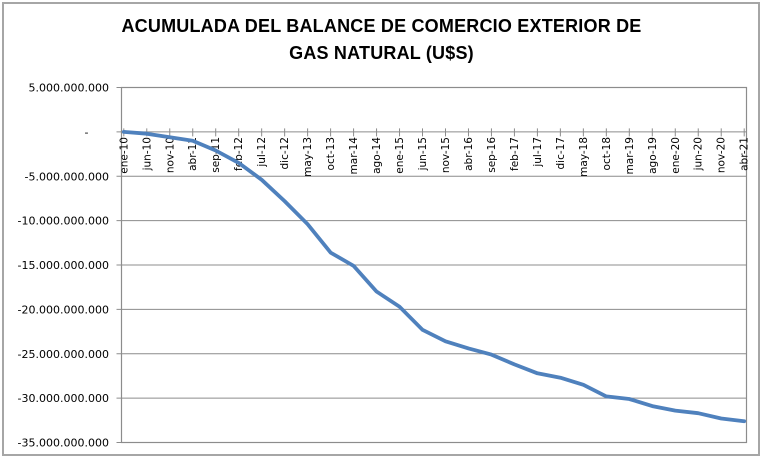 The width and height of the screenshot is (763, 460). What do you see at coordinates (722, 155) in the screenshot?
I see `x-axis-label: nov-20` at bounding box center [722, 155].